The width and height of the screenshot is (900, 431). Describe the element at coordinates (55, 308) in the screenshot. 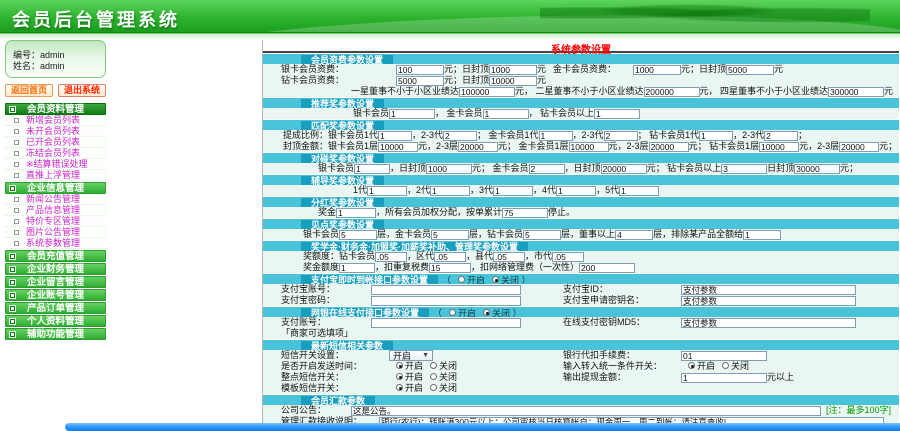

I see `sidebar-menu-header: 产品订单管理` at that location.